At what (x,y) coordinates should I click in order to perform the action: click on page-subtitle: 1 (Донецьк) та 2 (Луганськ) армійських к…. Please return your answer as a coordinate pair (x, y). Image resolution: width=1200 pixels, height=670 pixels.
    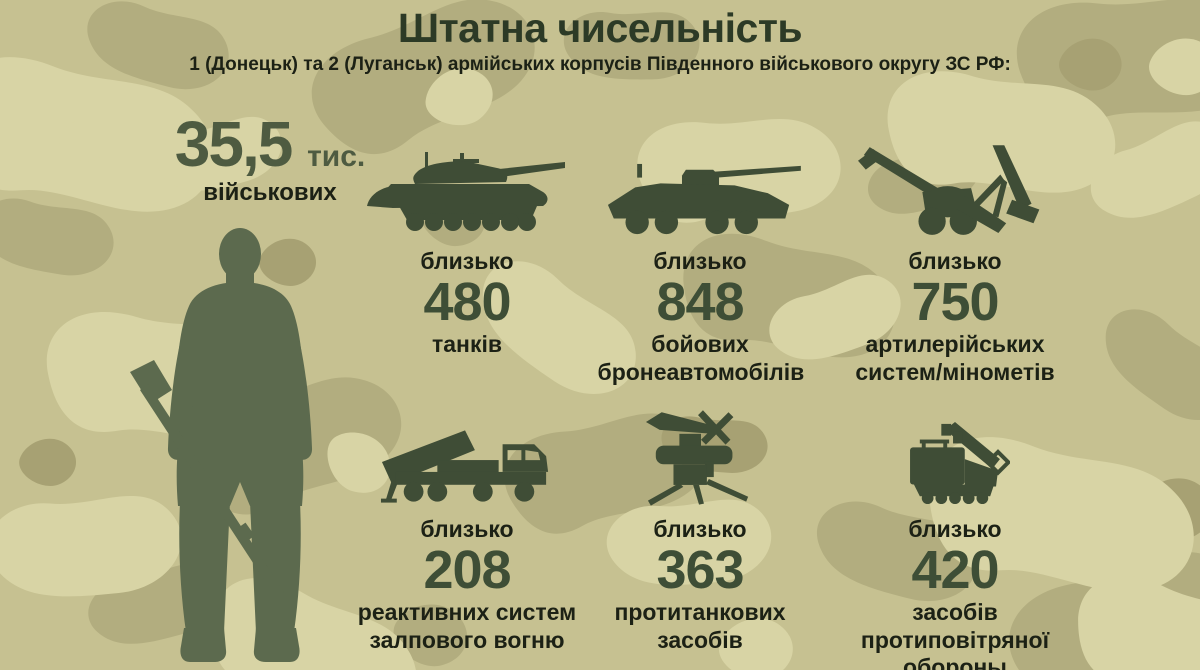
    Looking at the image, I should click on (600, 65).